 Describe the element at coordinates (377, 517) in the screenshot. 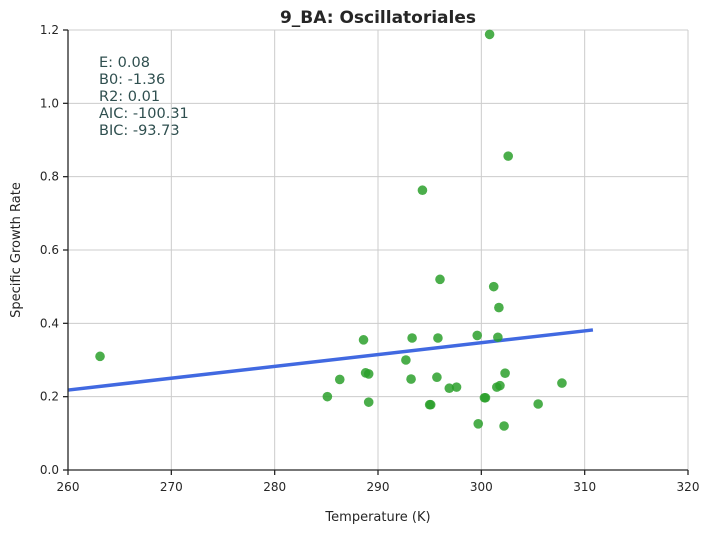

I see `x-axis-label: Temperature (K)` at that location.